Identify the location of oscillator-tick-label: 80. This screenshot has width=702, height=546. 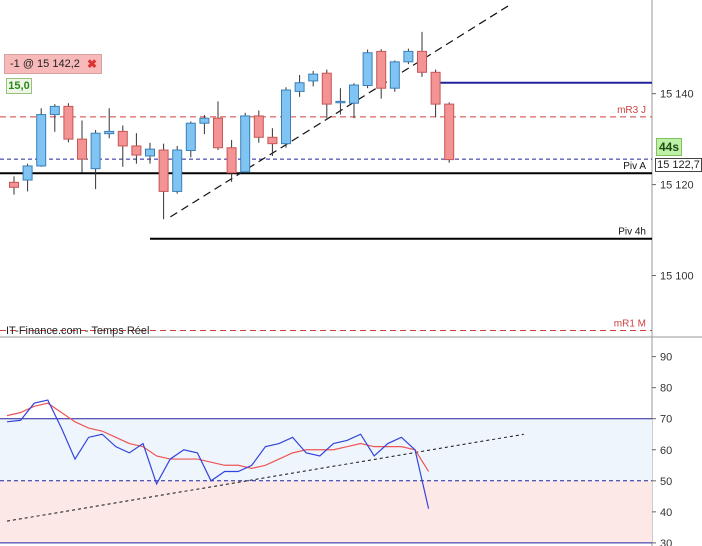
(666, 389).